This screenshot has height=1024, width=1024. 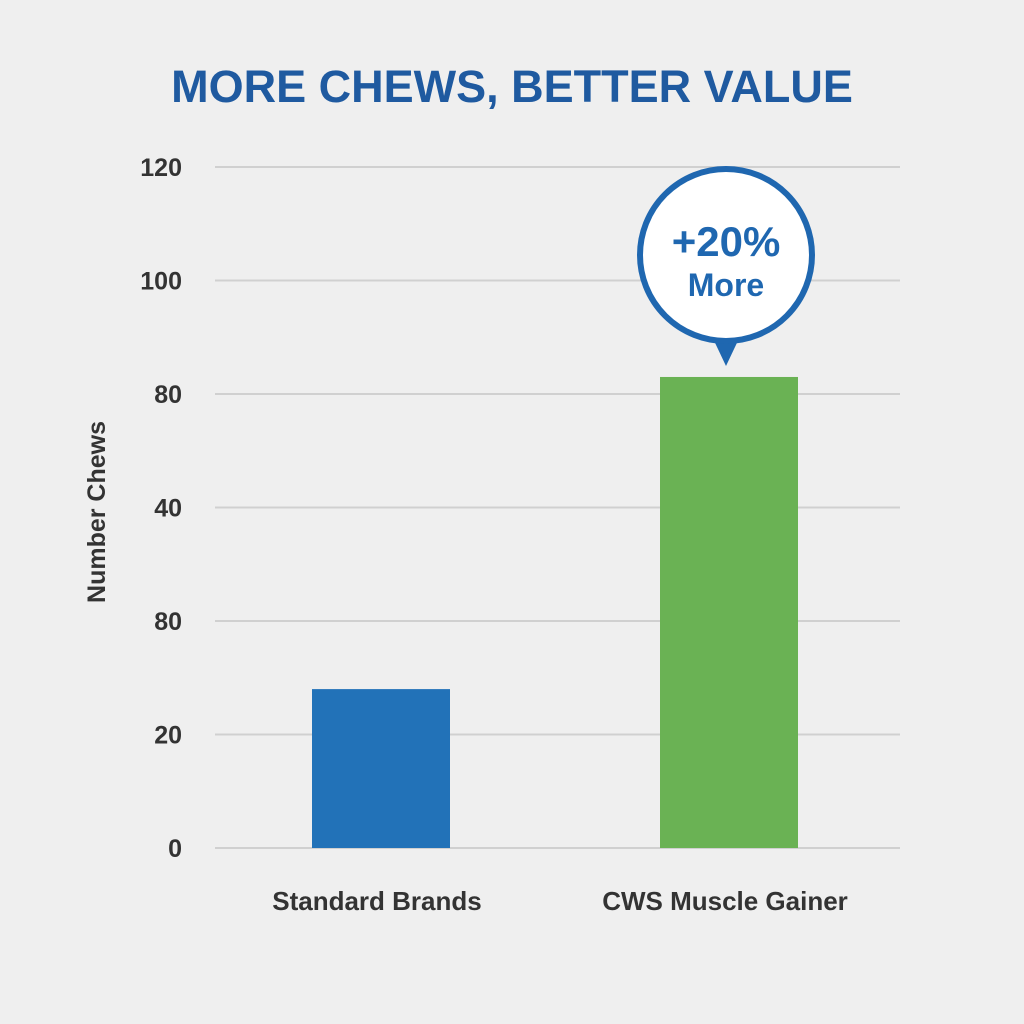 I want to click on y-tick-label: 20, so click(x=168, y=736).